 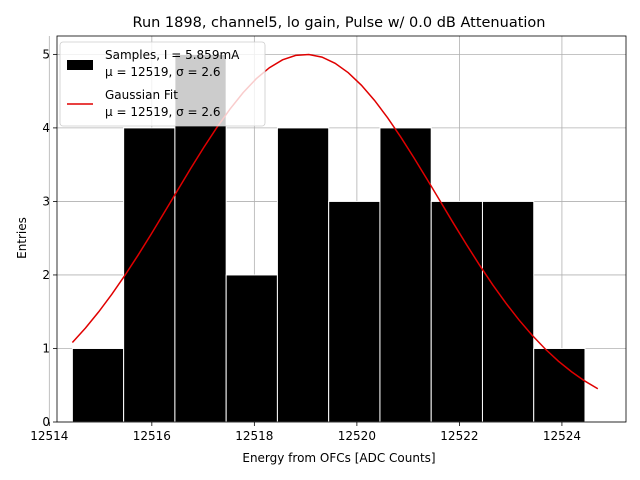 What do you see at coordinates (172, 55) in the screenshot?
I see `legend-label-samples: Samples, I = 5.859mA` at bounding box center [172, 55].